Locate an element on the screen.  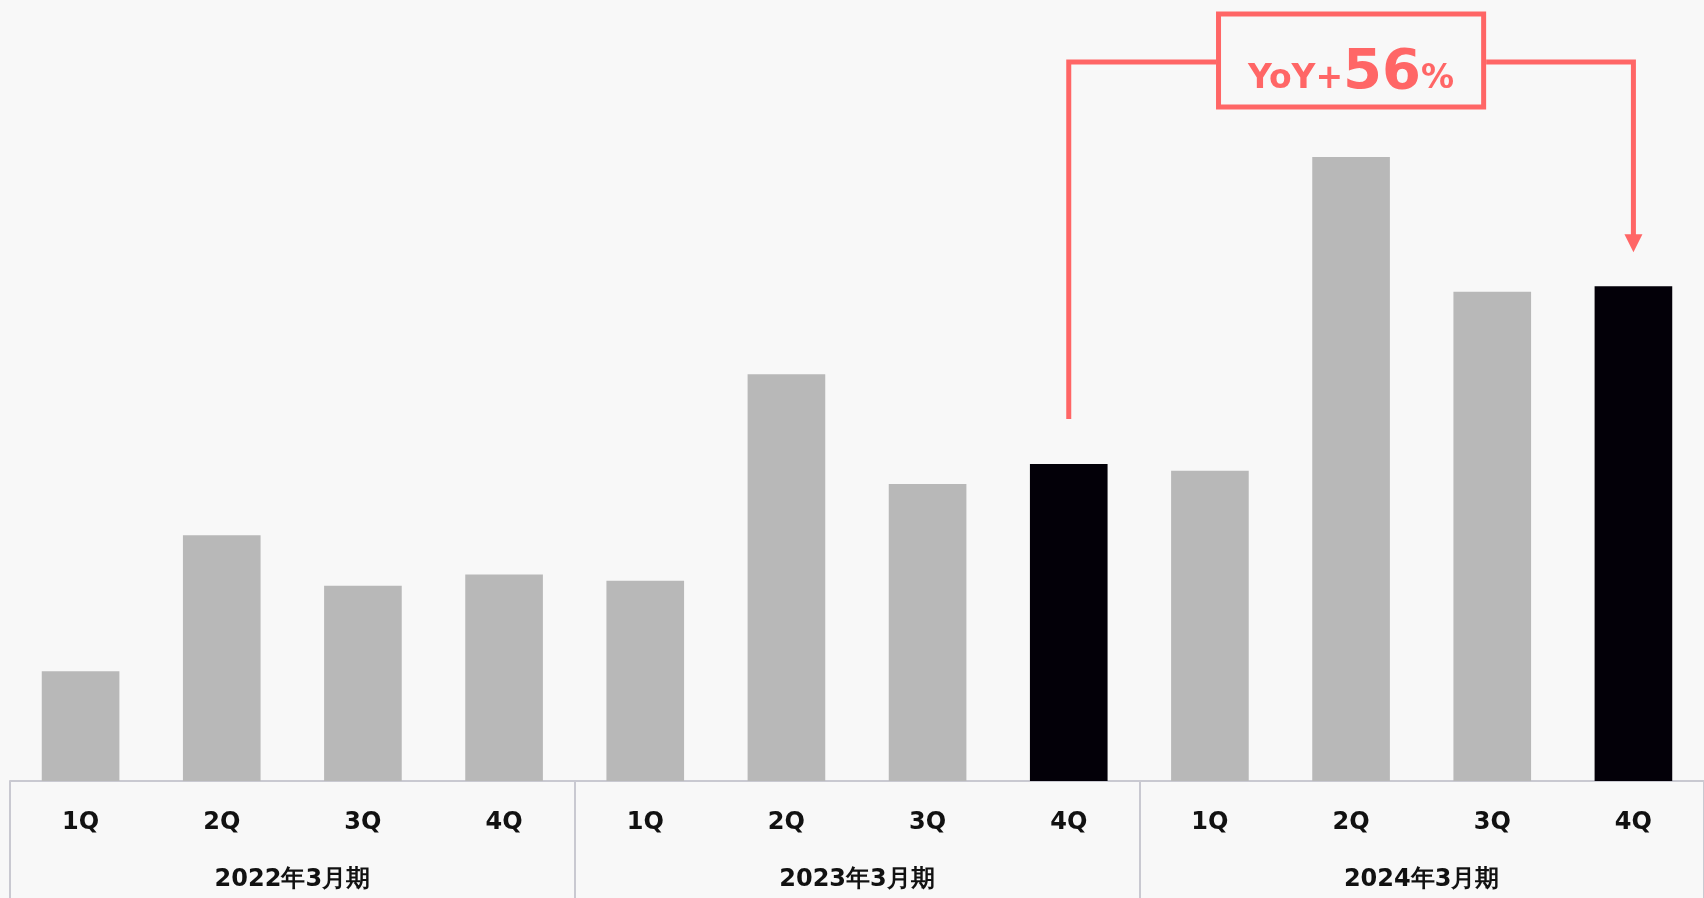
text: 2022年3月期 is located at coordinates (292, 878).